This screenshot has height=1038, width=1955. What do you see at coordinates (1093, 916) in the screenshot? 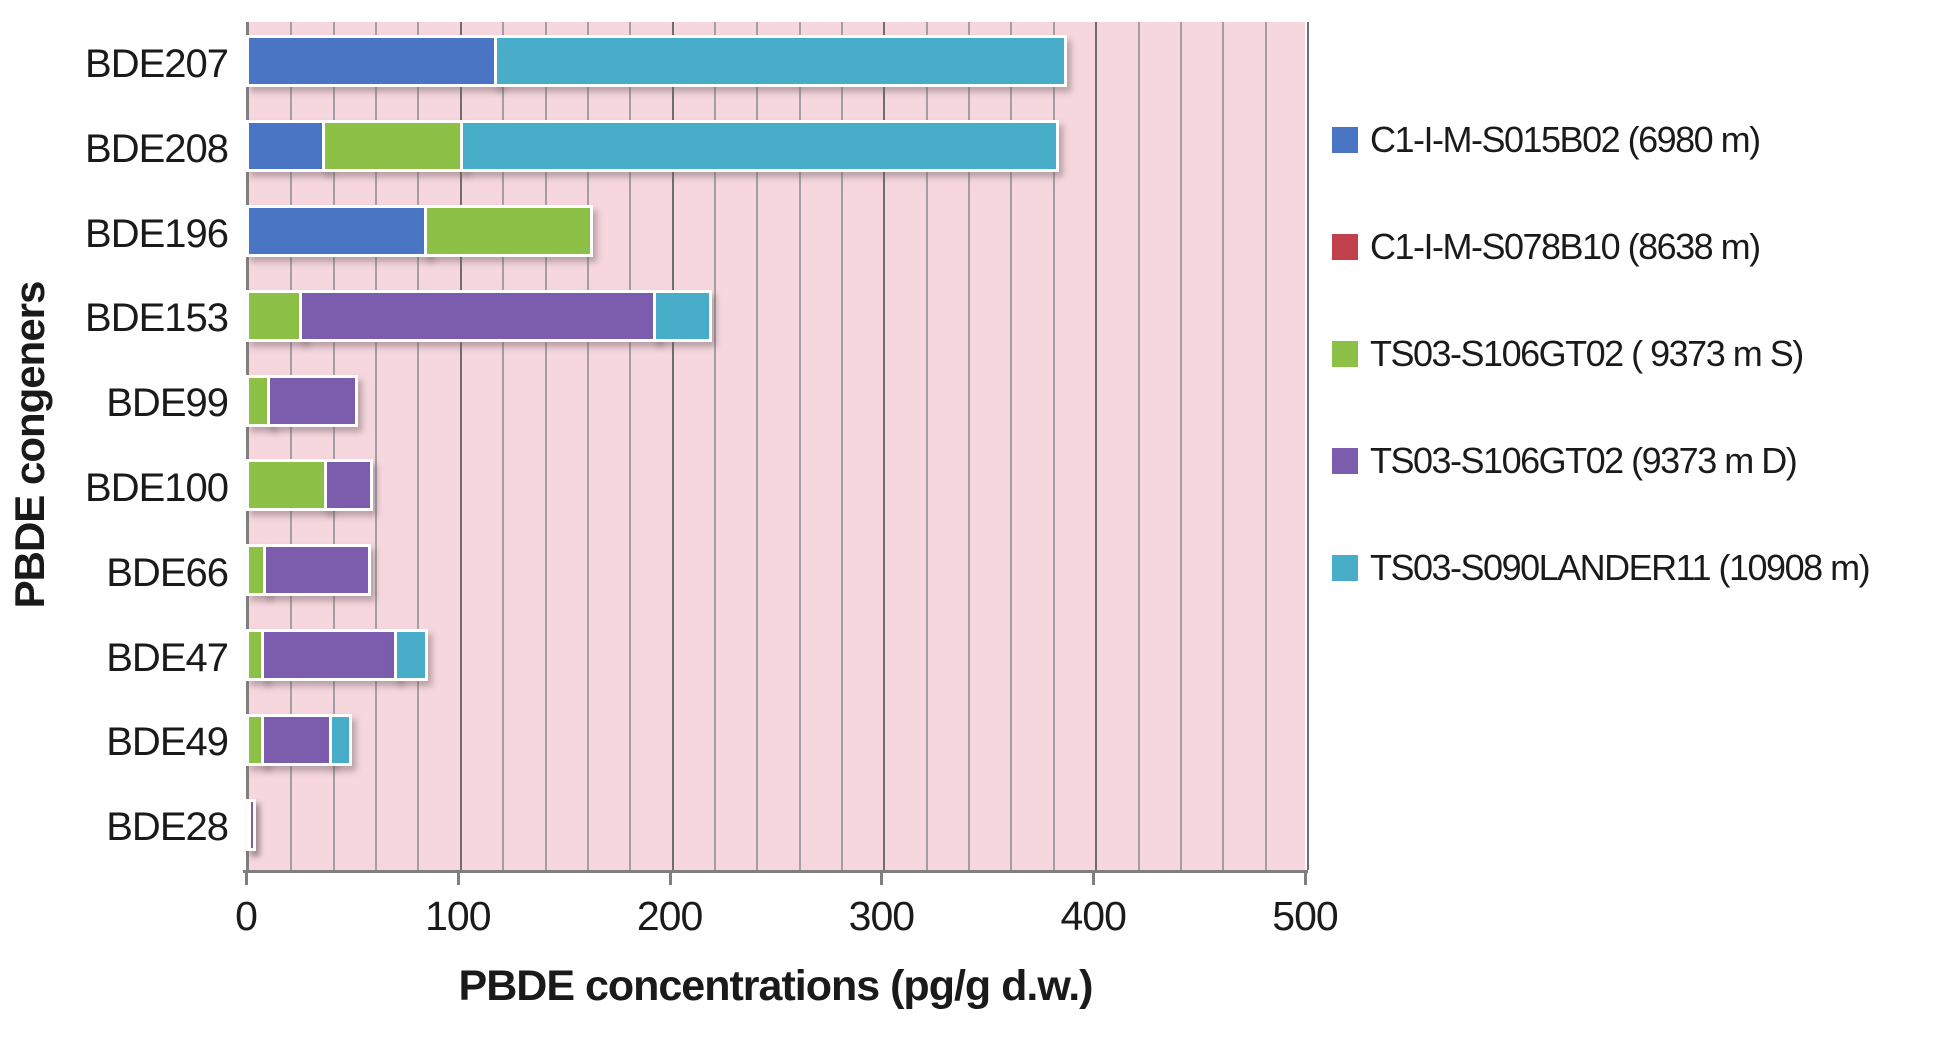
I see `x-tick-label: 400` at bounding box center [1093, 916].